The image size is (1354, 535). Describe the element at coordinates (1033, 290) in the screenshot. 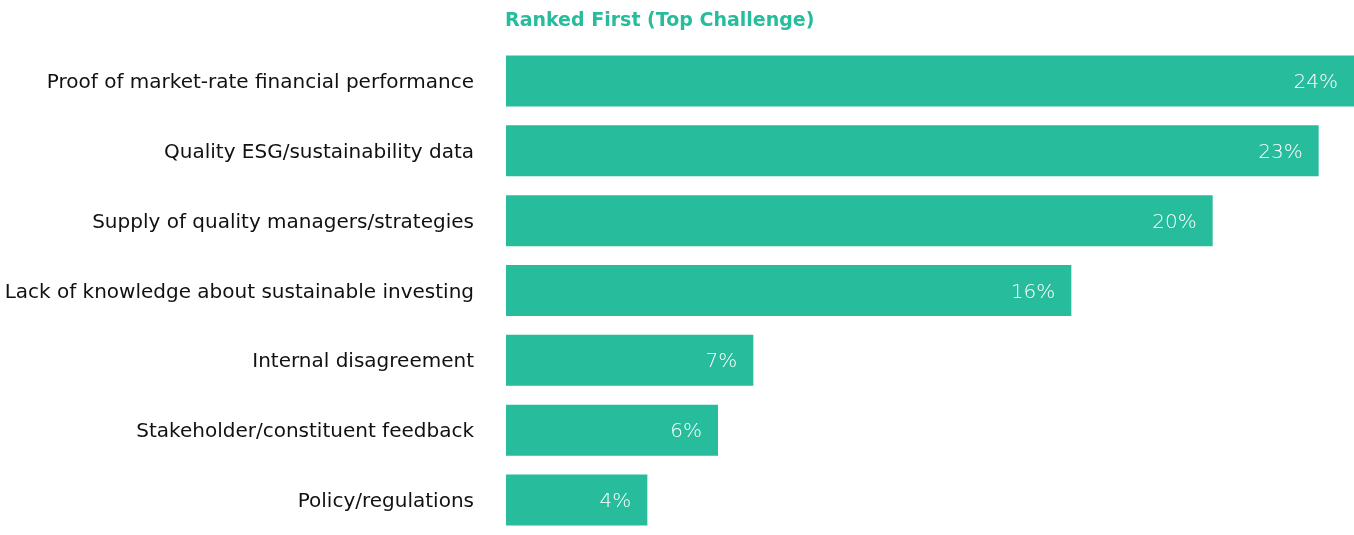

I see `data-label: 16%` at that location.